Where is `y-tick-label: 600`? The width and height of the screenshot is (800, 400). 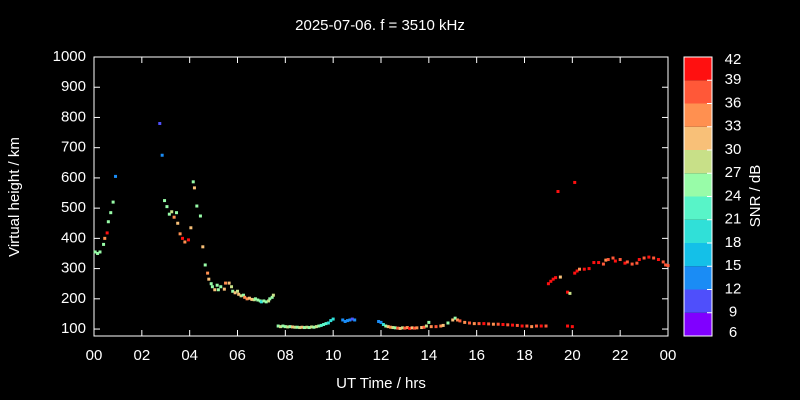
y-tick-label: 600 is located at coordinates (73, 177).